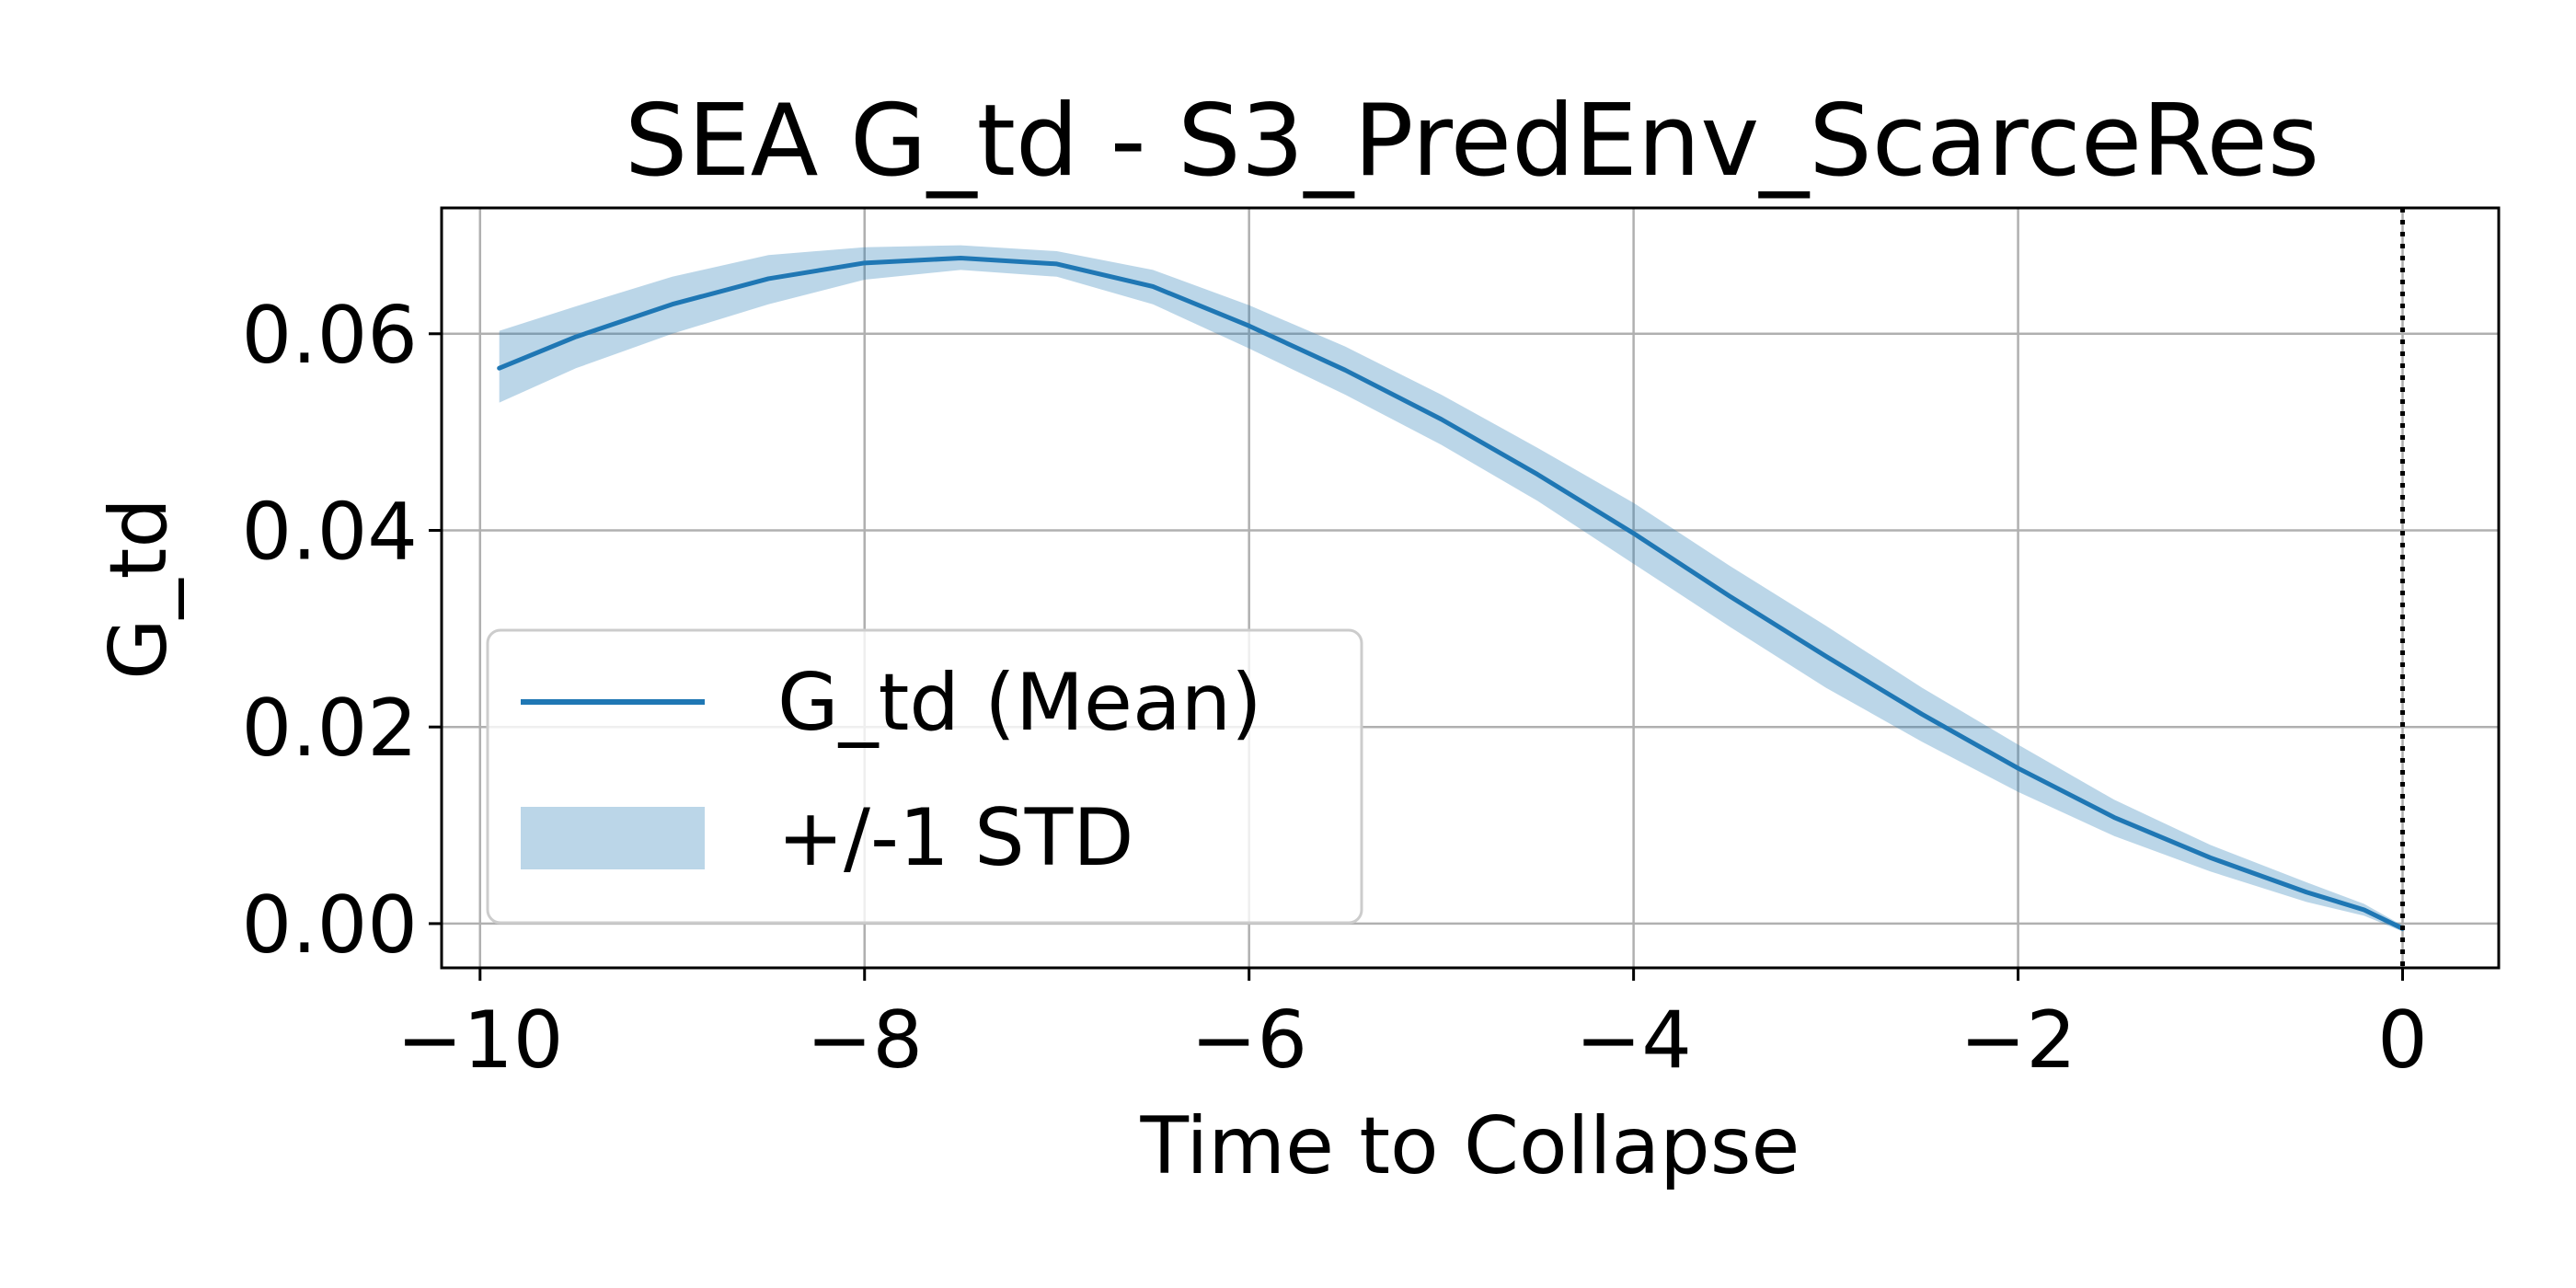  What do you see at coordinates (480, 1041) in the screenshot?
I see `x-tick-label: −10` at bounding box center [480, 1041].